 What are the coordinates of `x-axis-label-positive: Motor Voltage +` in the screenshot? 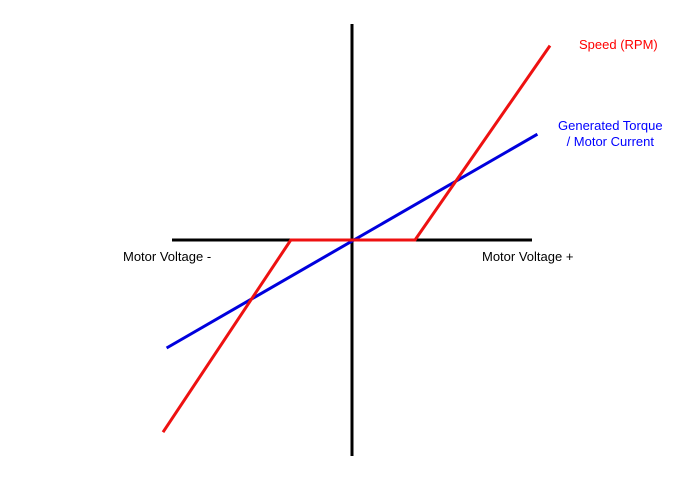 It's located at (528, 256).